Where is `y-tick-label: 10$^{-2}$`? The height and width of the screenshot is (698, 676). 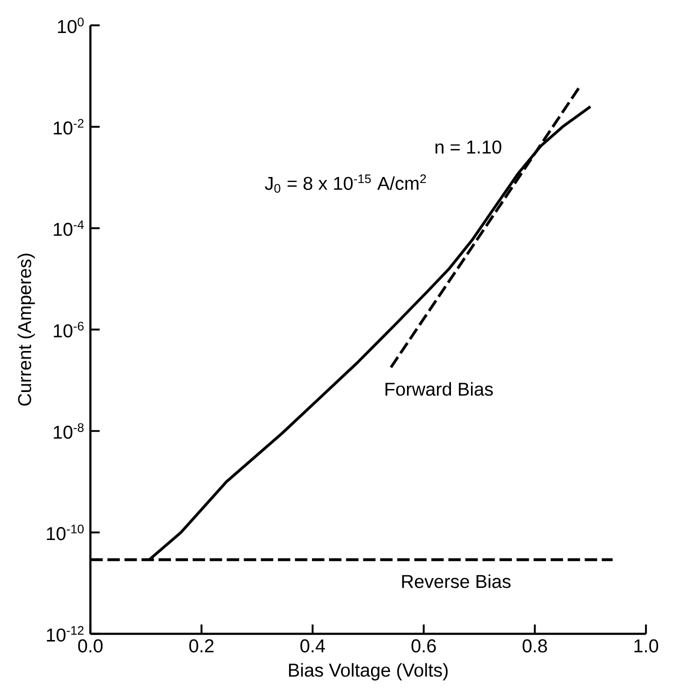 y-tick-label: 10$^{-2}$ is located at coordinates (69, 126).